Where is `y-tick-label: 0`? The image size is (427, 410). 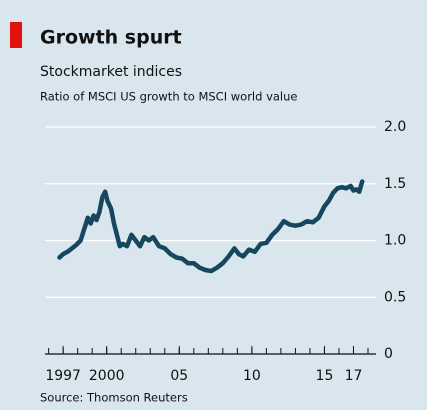
y-tick-label: 0 is located at coordinates (388, 354).